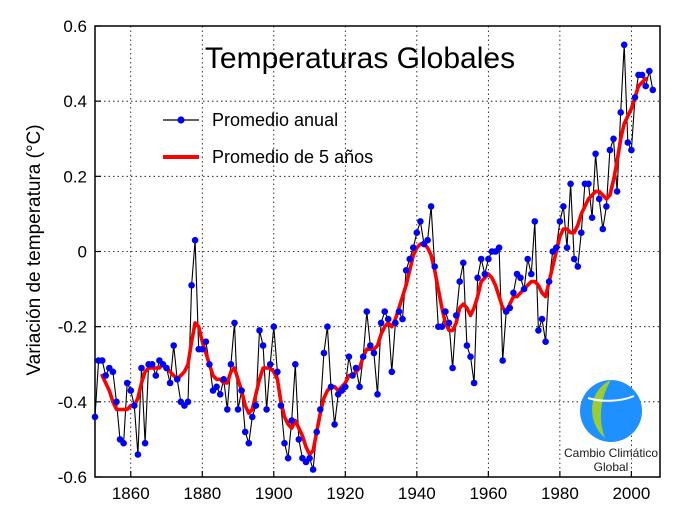 Image resolution: width=700 pixels, height=522 pixels. What do you see at coordinates (202, 493) in the screenshot?
I see `x-tick-label: 1880` at bounding box center [202, 493].